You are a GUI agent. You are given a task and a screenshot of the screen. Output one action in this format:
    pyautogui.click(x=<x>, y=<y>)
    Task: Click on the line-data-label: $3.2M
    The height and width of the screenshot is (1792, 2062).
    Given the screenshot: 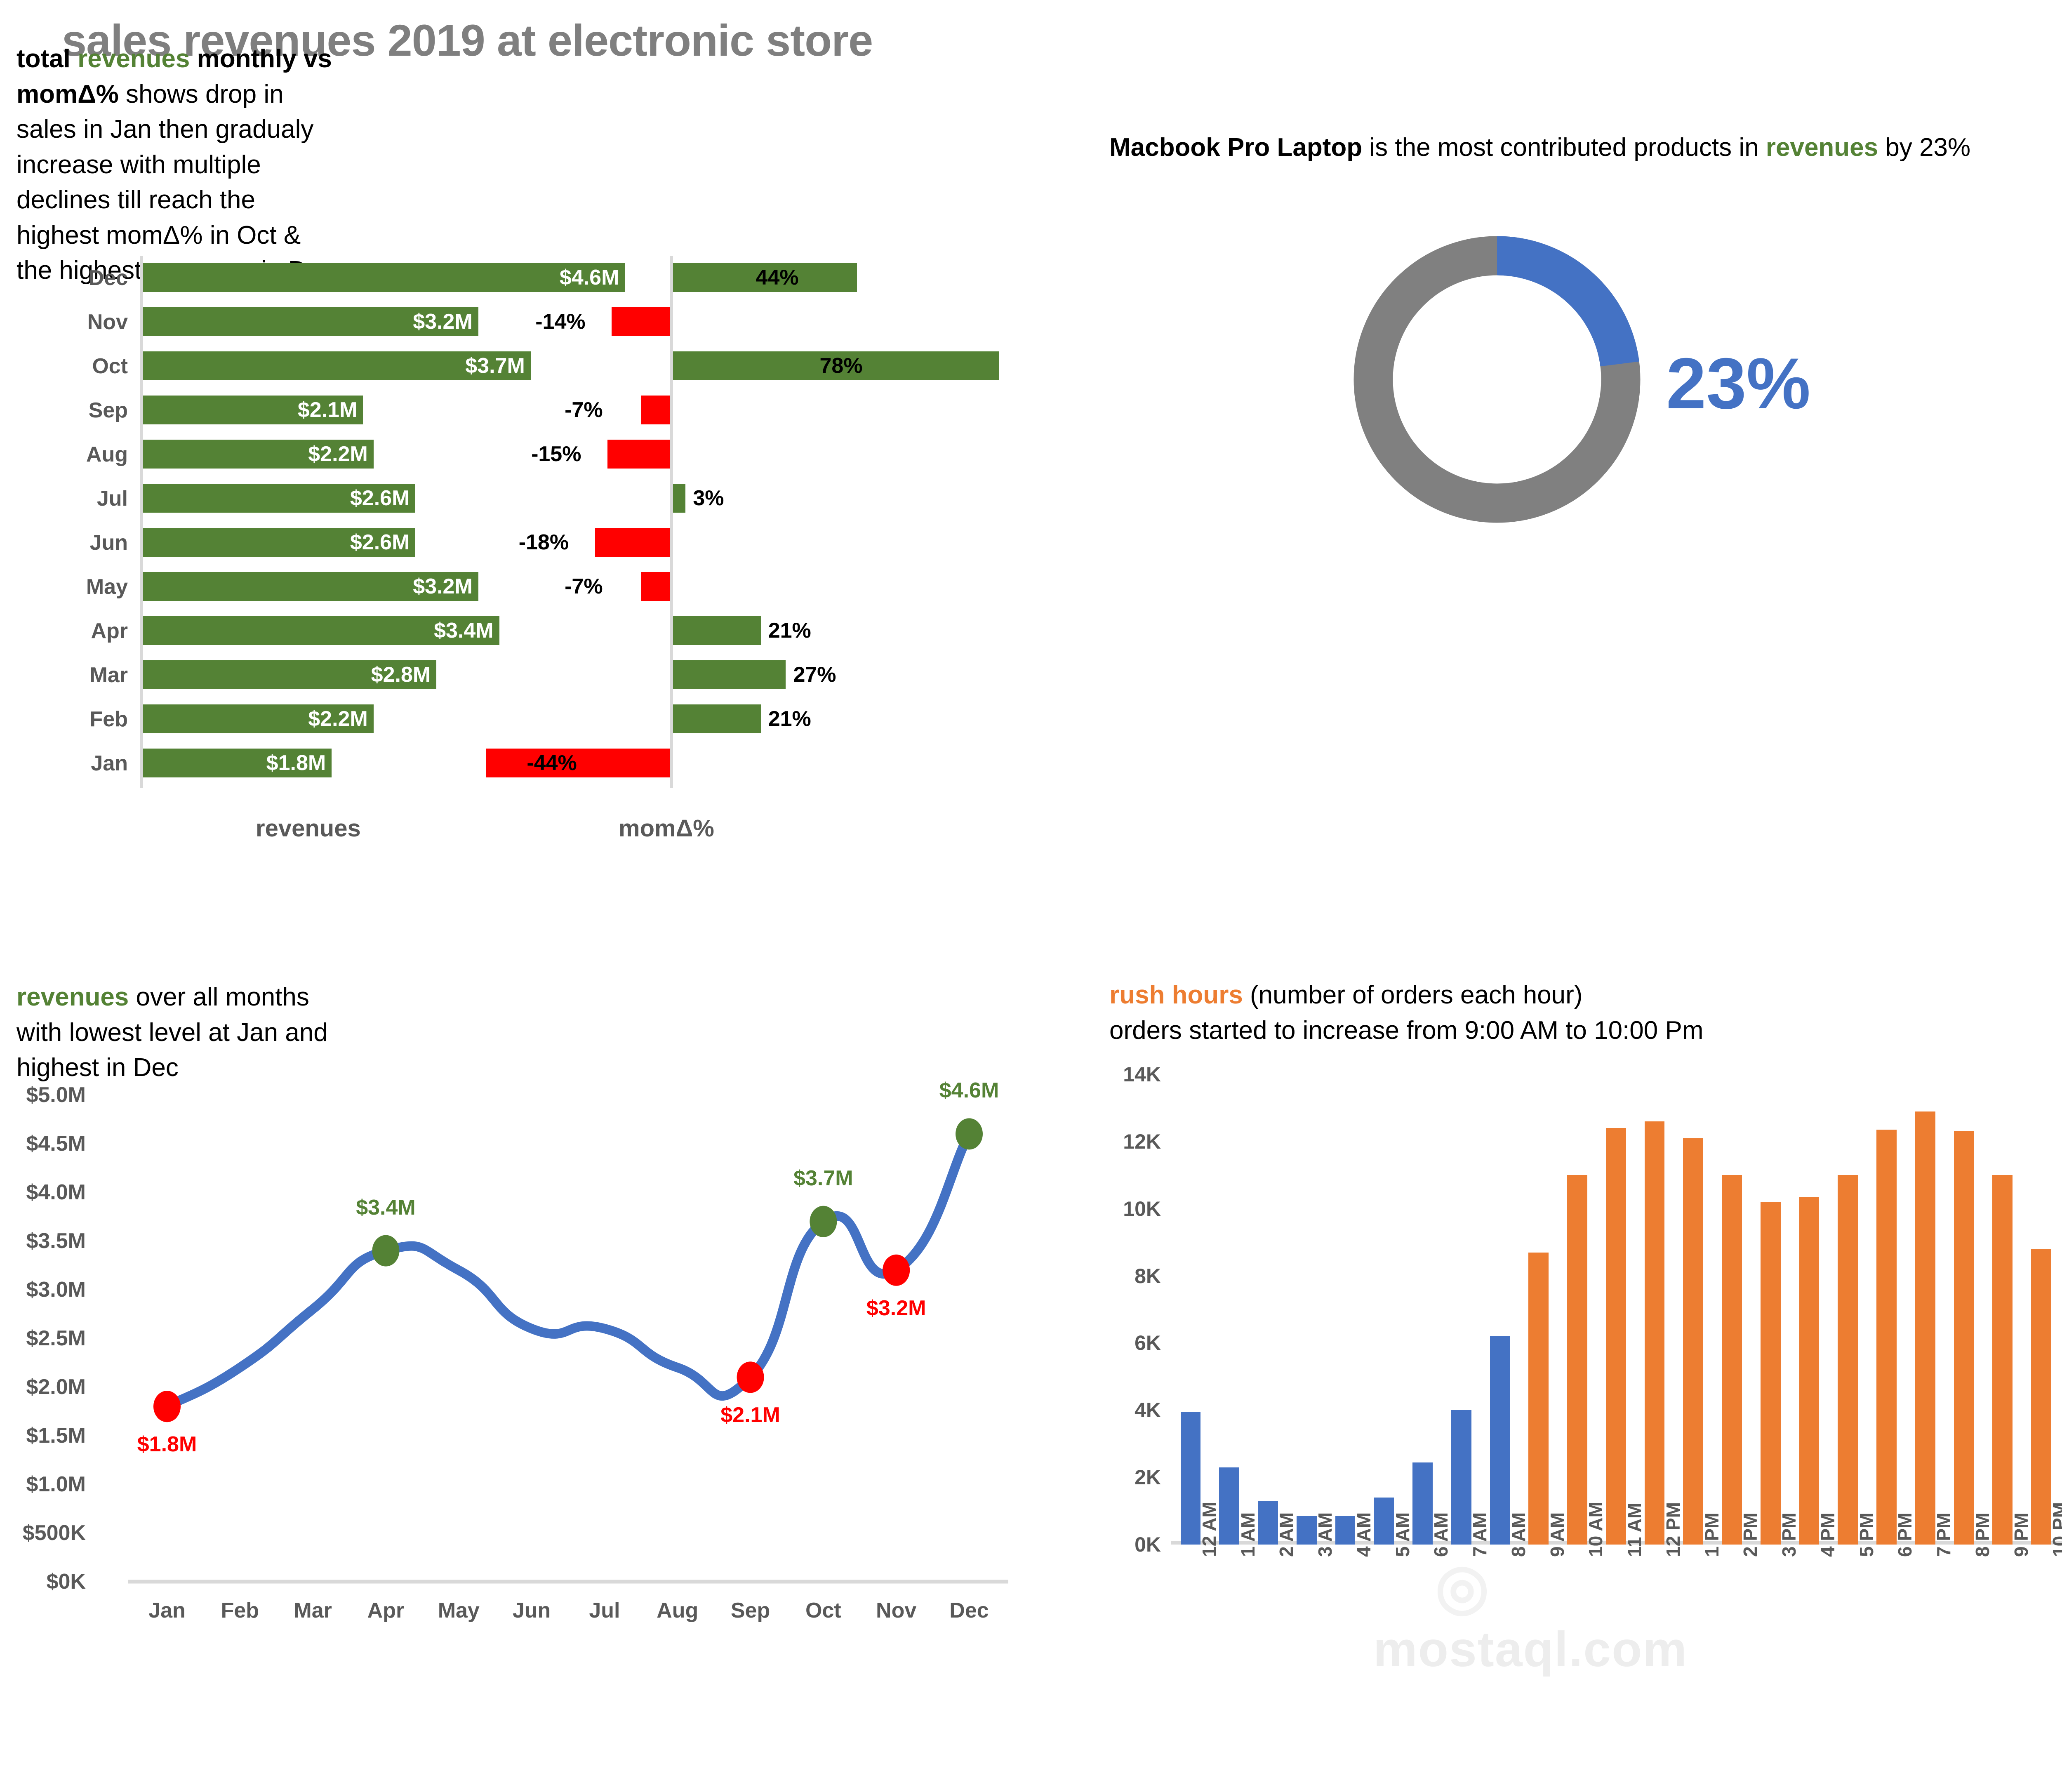 What is the action you would take?
    pyautogui.click(x=896, y=1308)
    